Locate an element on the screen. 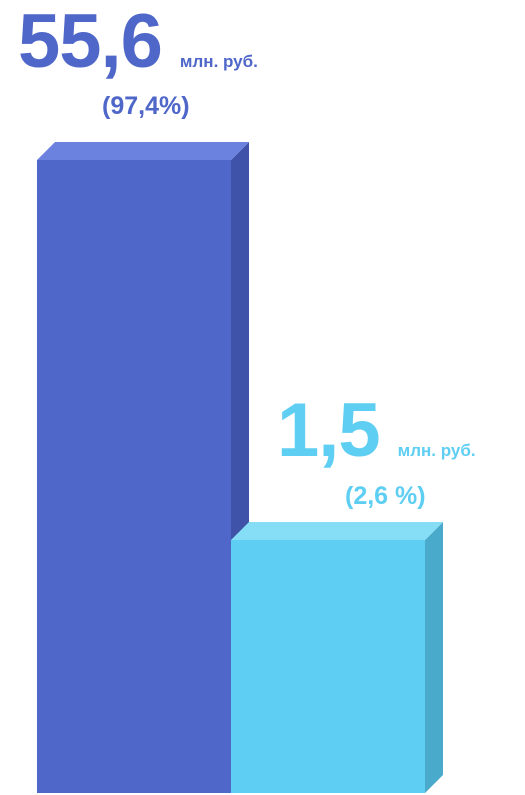  bar-1-top-face is located at coordinates (143, 151).